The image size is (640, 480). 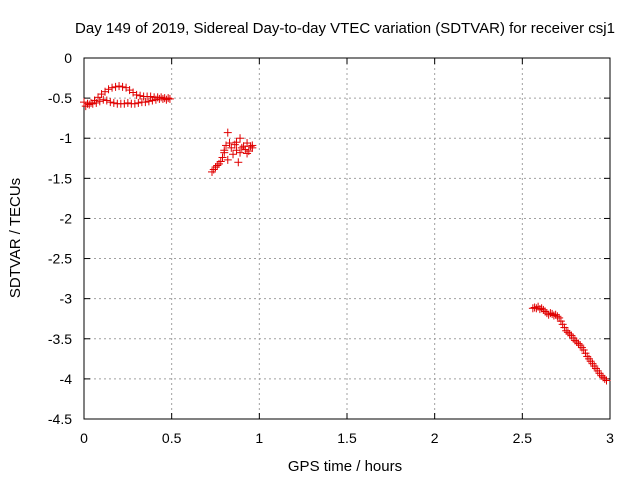 I want to click on y-tick-label: -3, so click(x=66, y=299).